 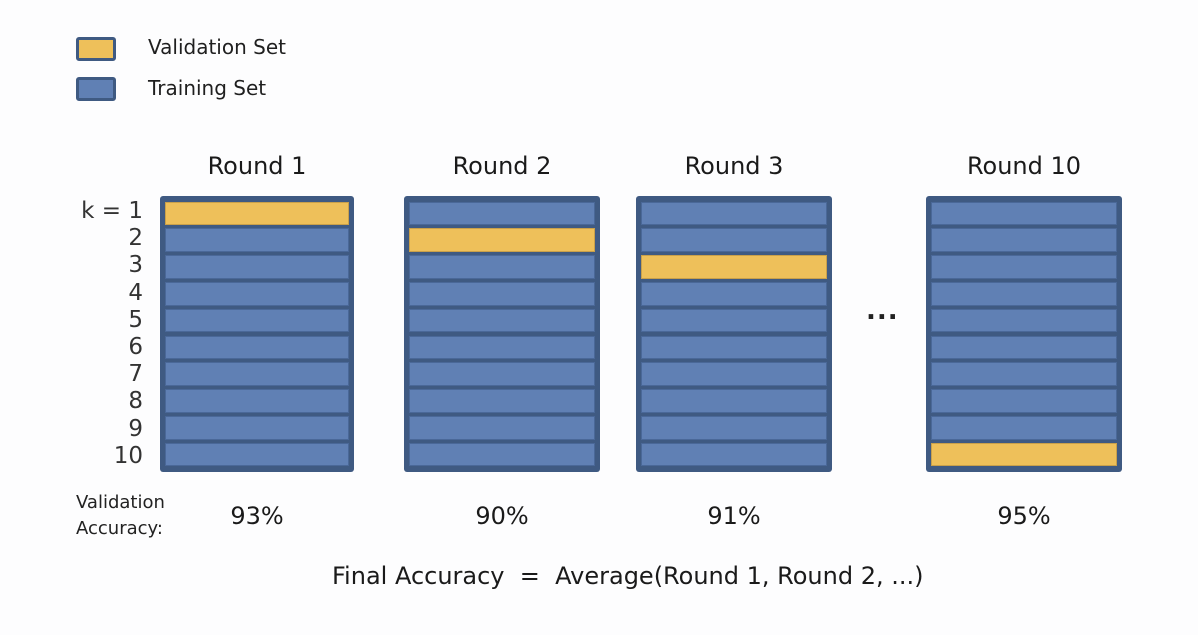 I want to click on round-3-folds, so click(x=734, y=334).